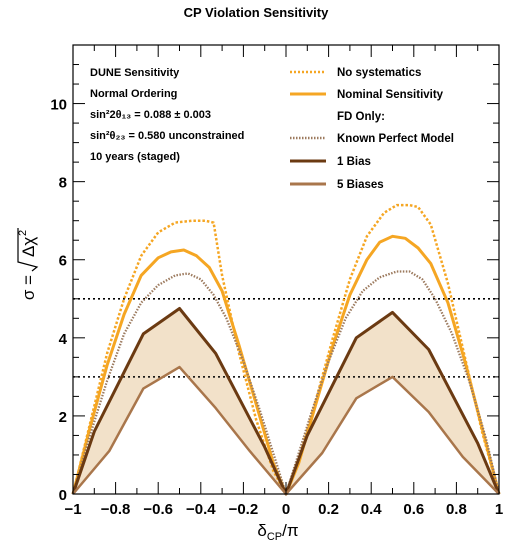  I want to click on y-tick-label: 10, so click(58, 105).